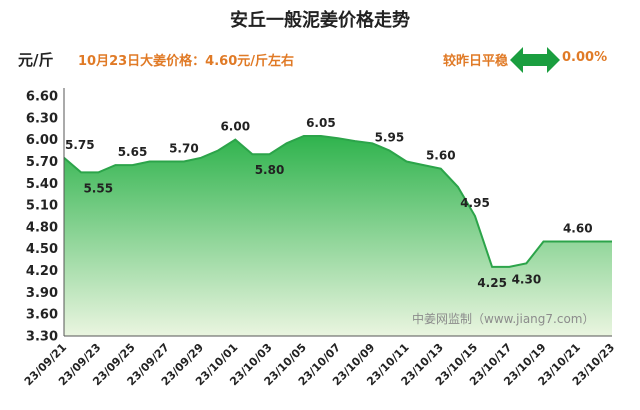 The width and height of the screenshot is (640, 410). Describe the element at coordinates (80, 145) in the screenshot. I see `data-label: 5.75` at that location.